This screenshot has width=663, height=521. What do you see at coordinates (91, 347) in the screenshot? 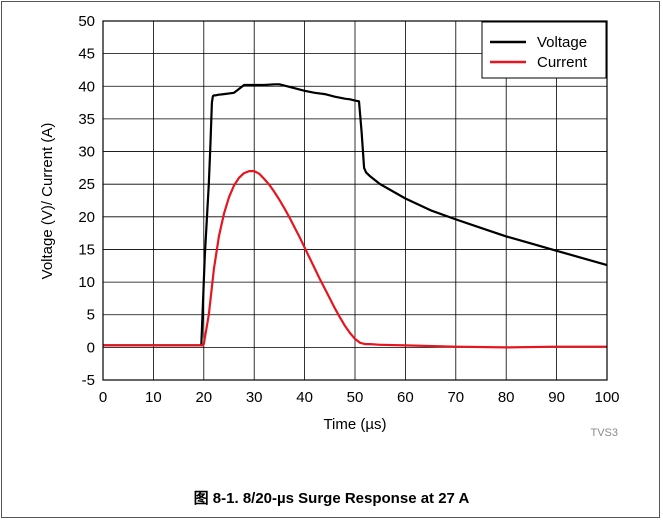
I see `y-tick-label: 0` at bounding box center [91, 347].